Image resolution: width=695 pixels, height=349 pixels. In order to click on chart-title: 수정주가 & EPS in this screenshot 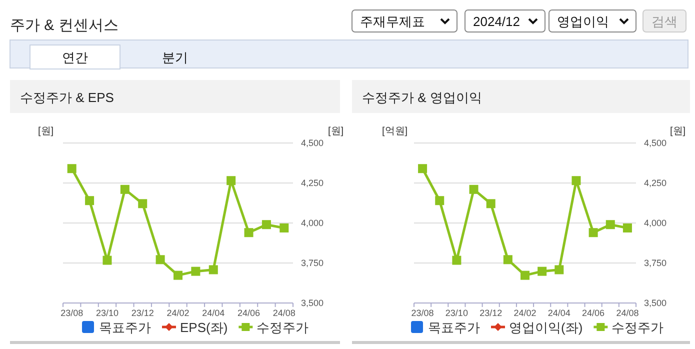, I will do `click(67, 97)`.